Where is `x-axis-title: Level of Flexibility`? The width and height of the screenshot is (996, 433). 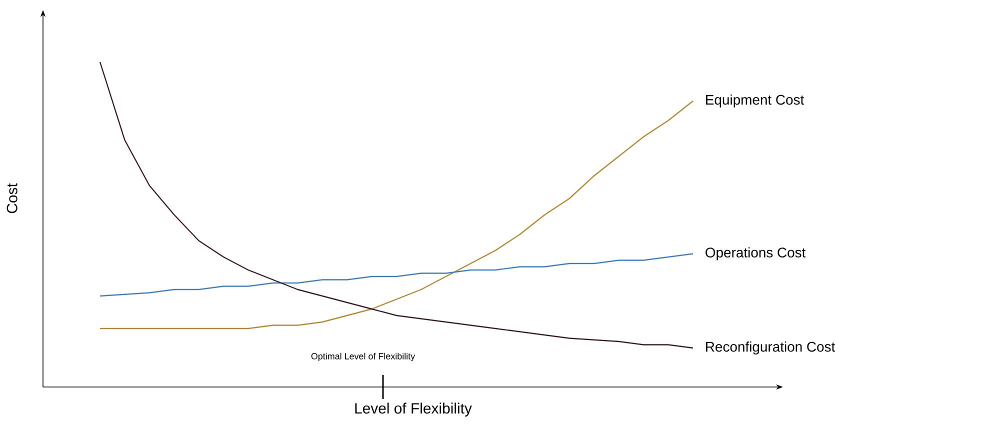 x-axis-title: Level of Flexibility is located at coordinates (413, 409).